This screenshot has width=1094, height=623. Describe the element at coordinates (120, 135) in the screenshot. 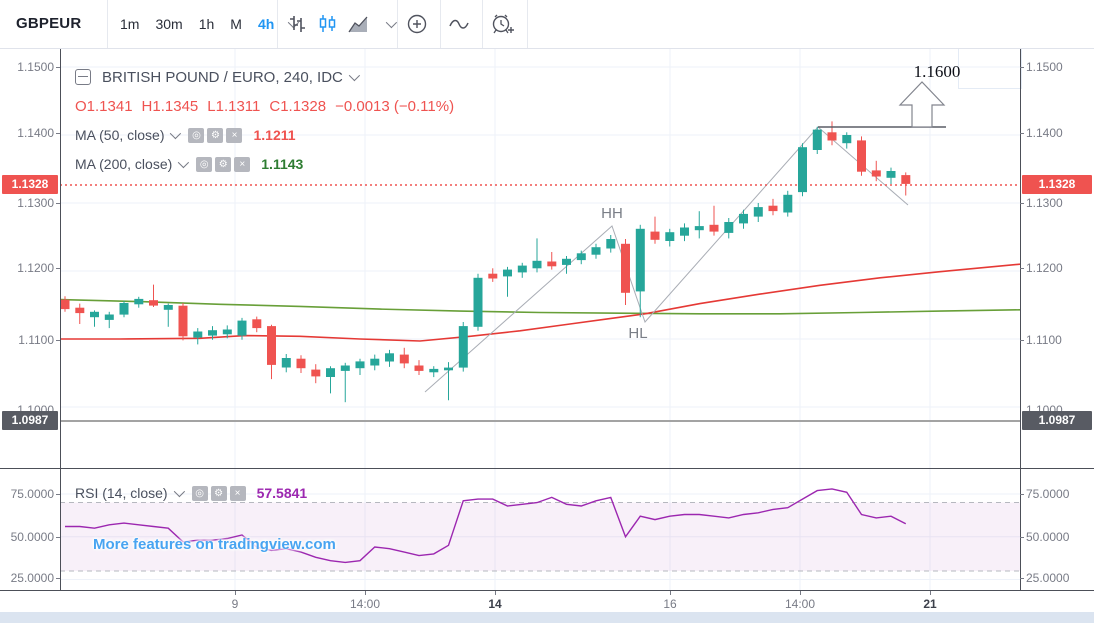

I see `ma50-label: MA (50, close)` at that location.